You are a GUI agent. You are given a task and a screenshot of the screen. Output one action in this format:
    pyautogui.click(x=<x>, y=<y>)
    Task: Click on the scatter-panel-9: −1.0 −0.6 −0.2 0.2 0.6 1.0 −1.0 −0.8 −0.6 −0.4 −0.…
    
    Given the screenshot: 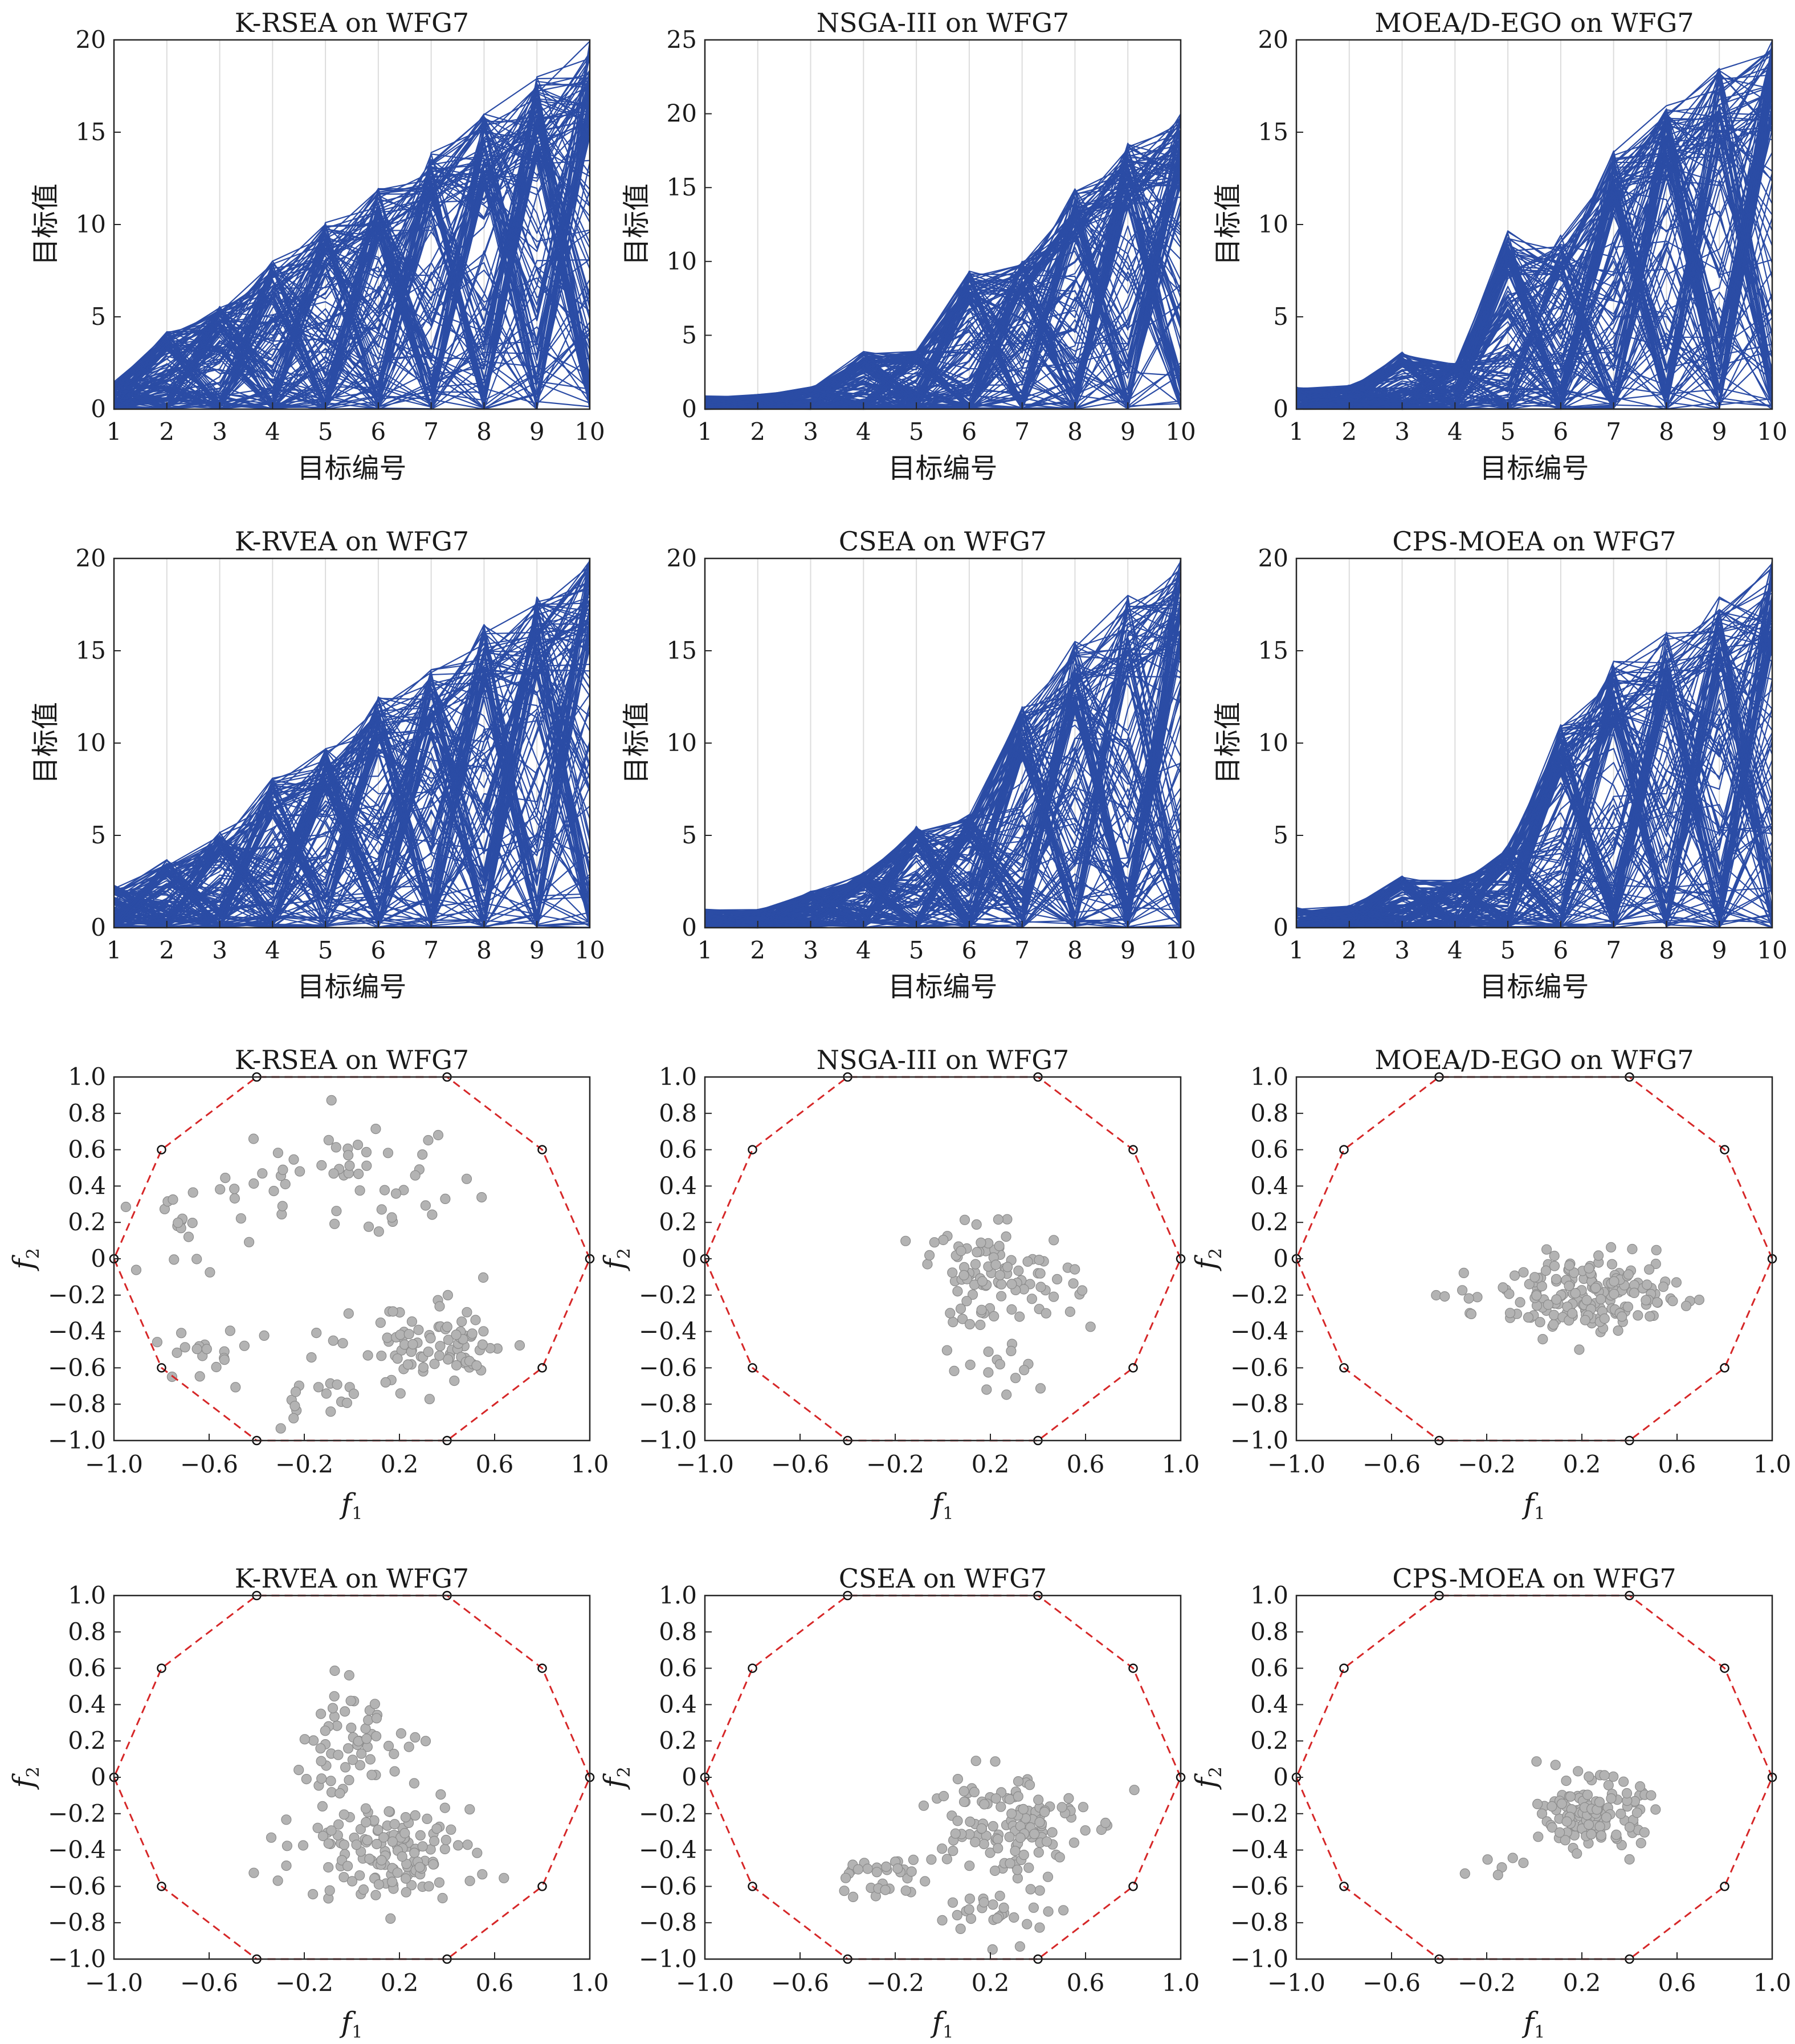 What is the action you would take?
    pyautogui.click(x=308, y=1803)
    